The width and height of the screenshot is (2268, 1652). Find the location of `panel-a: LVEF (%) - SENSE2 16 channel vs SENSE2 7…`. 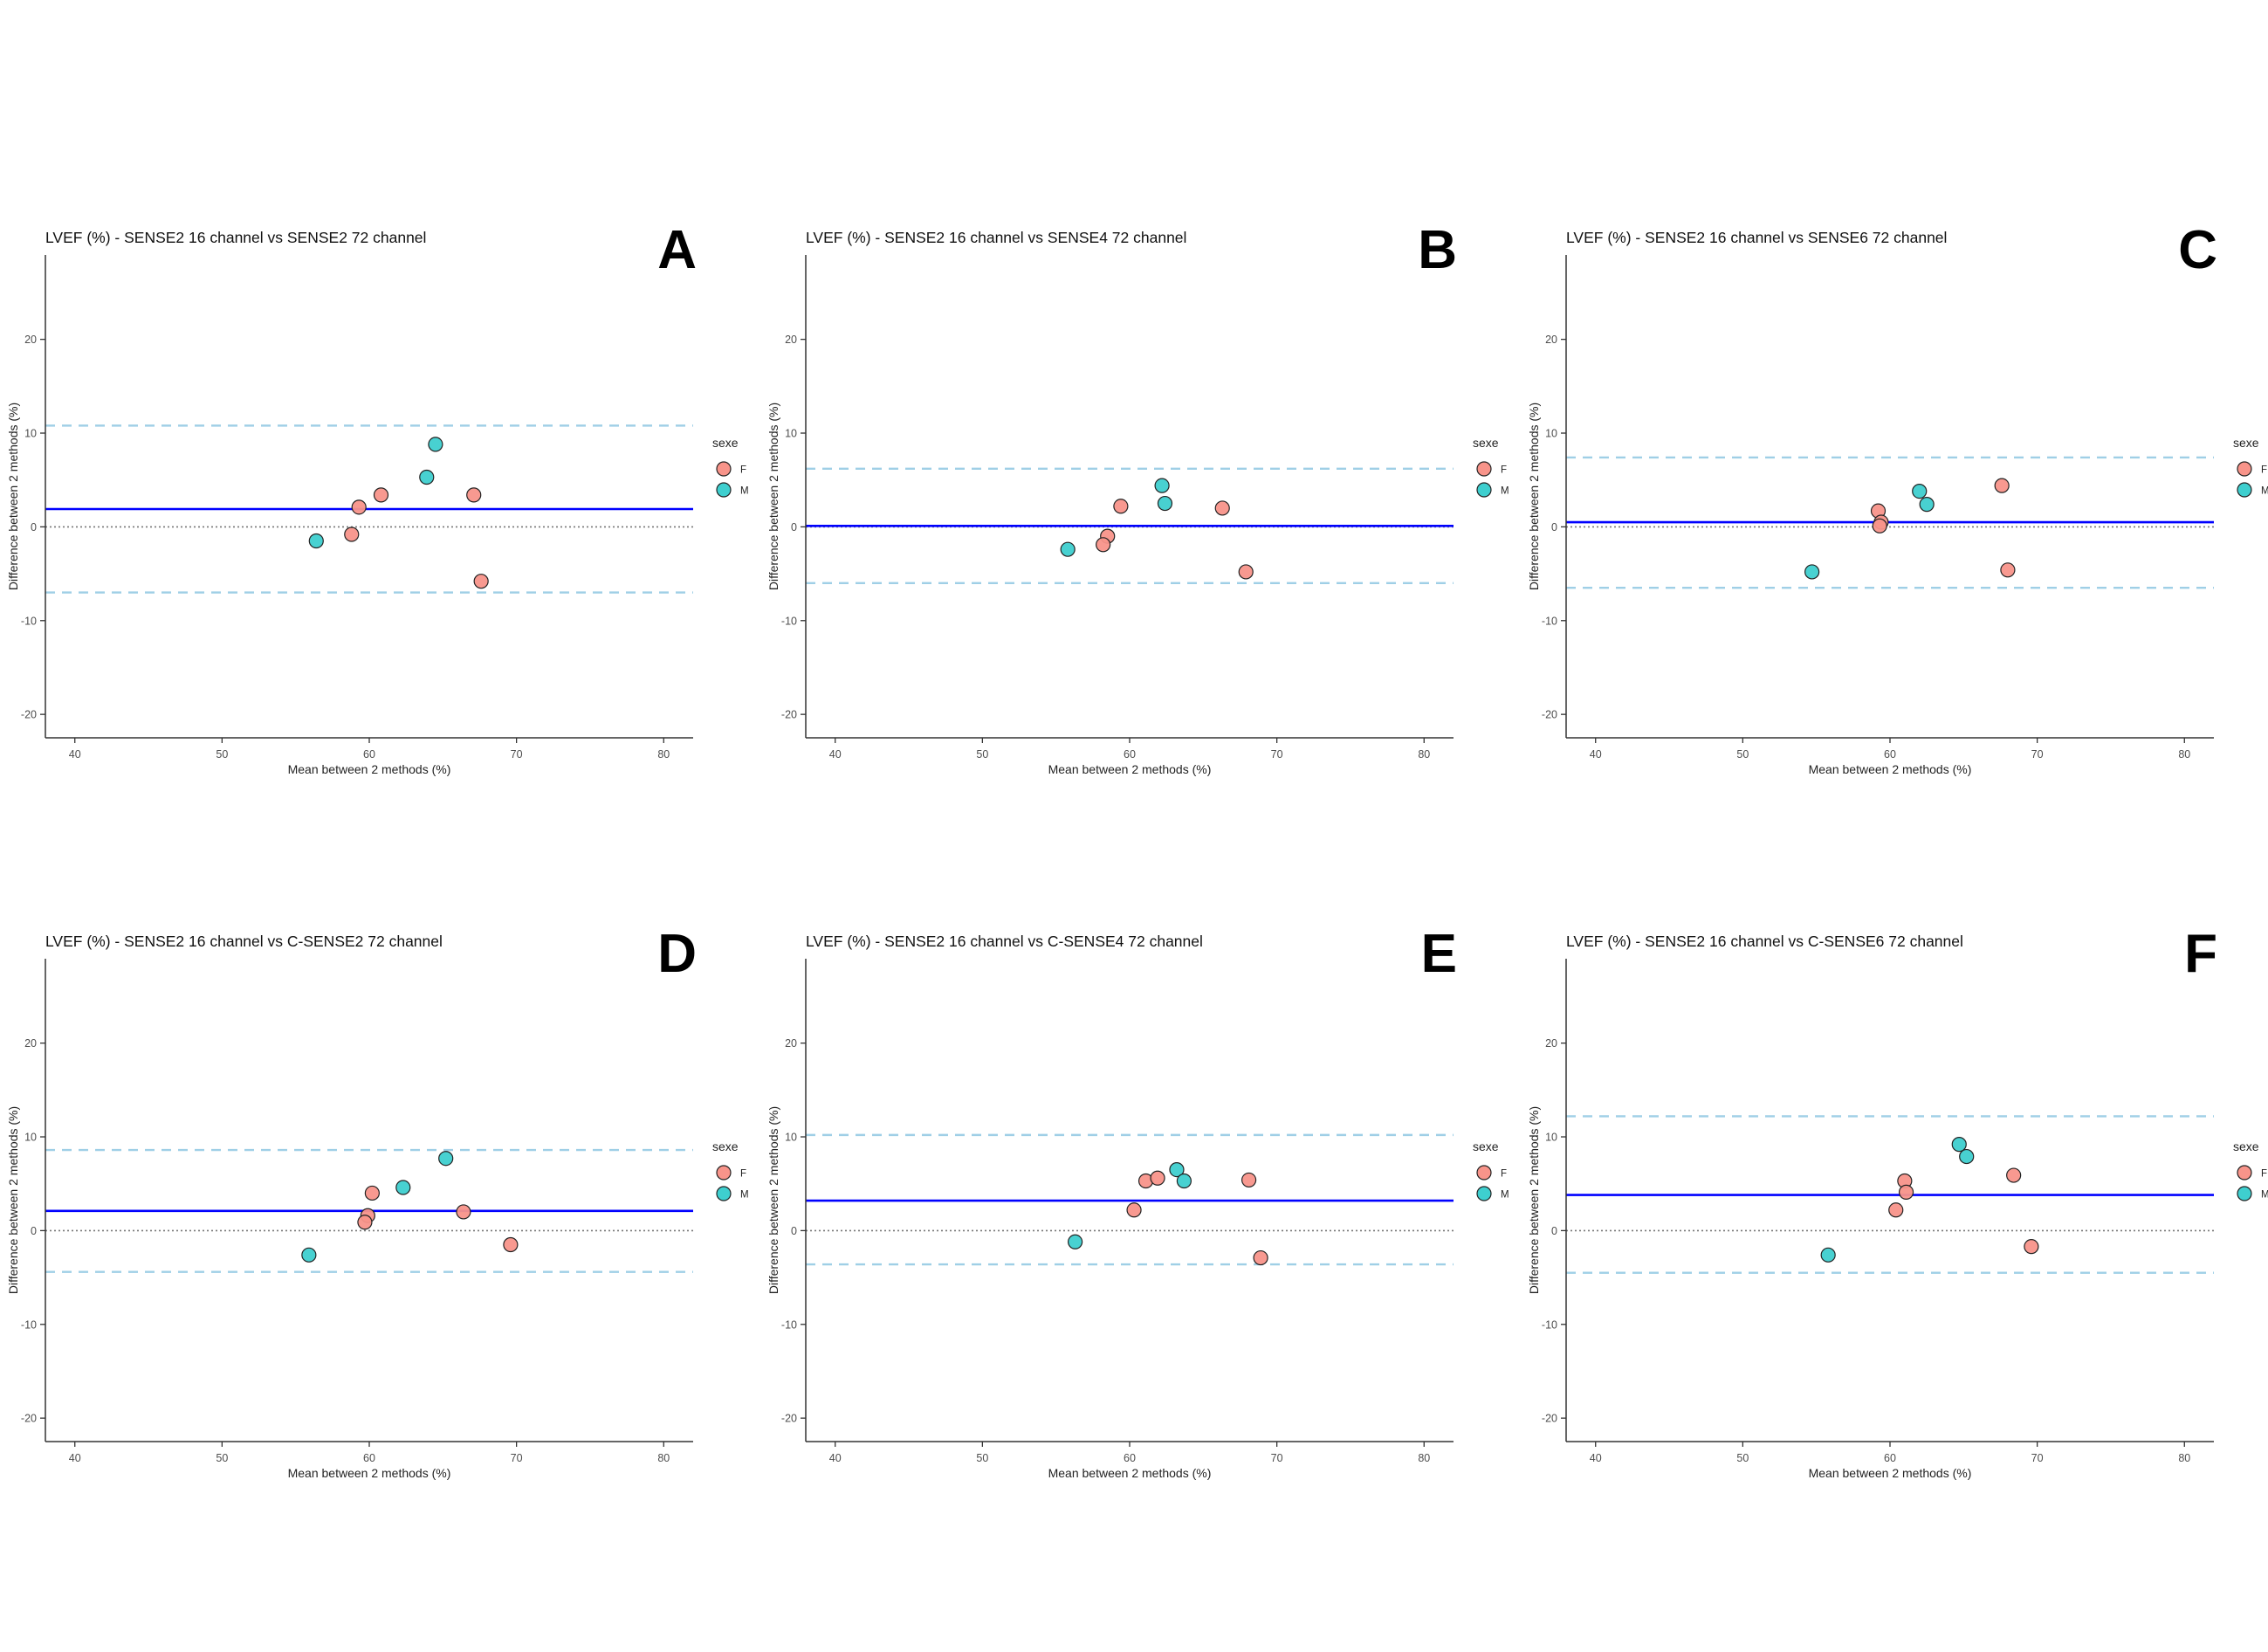

panel-a: LVEF (%) - SENSE2 16 channel vs SENSE2 7… is located at coordinates (378, 498).